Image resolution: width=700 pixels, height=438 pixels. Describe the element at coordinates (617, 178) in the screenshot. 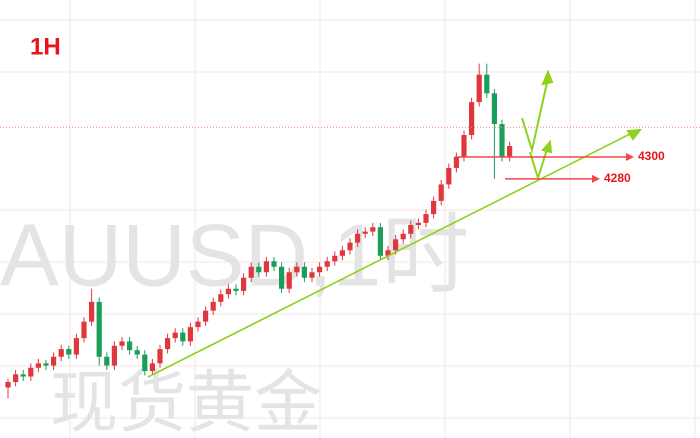

I see `level-label: 4280` at that location.